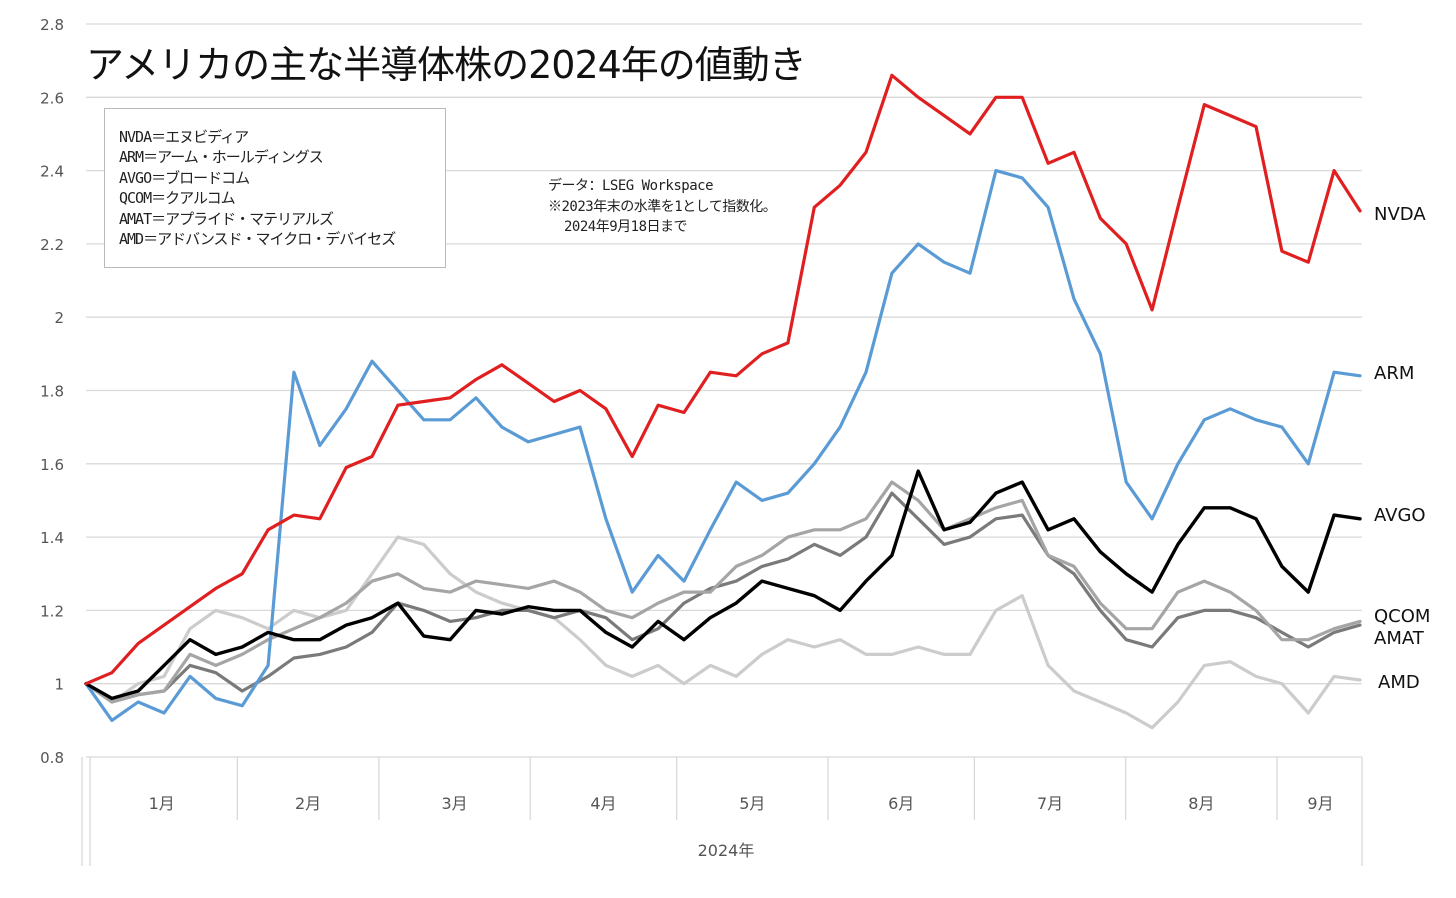  I want to click on legend-entry-qcom: QCOM＝クアルコム, so click(177, 198).